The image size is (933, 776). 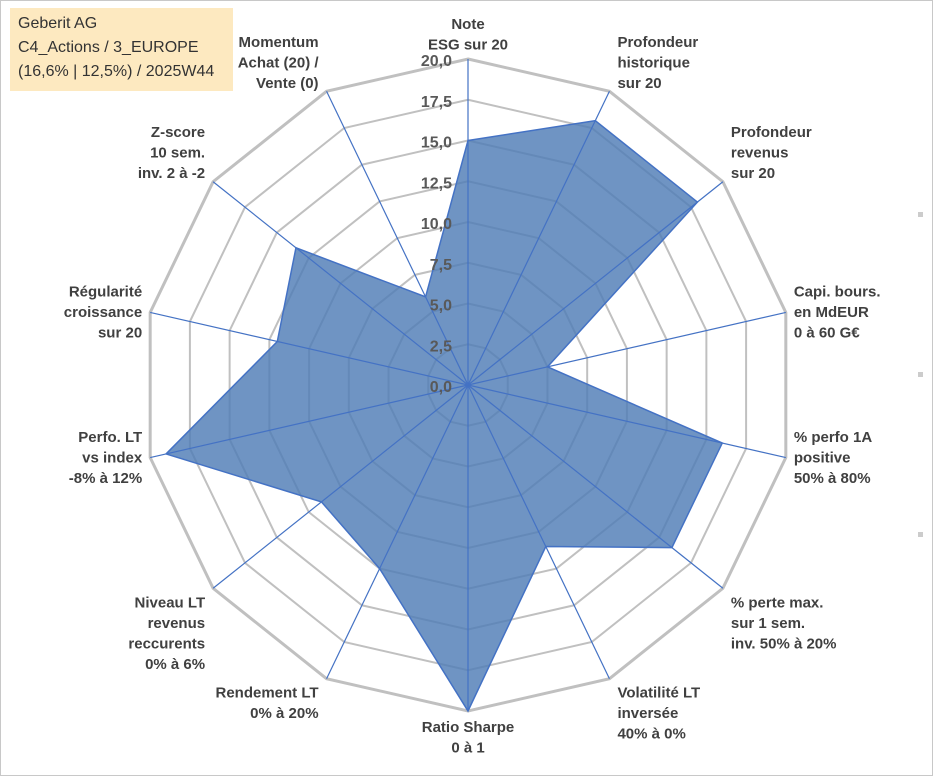 I want to click on axis-label-2: Profondeur historique sur 20, so click(x=657, y=63).